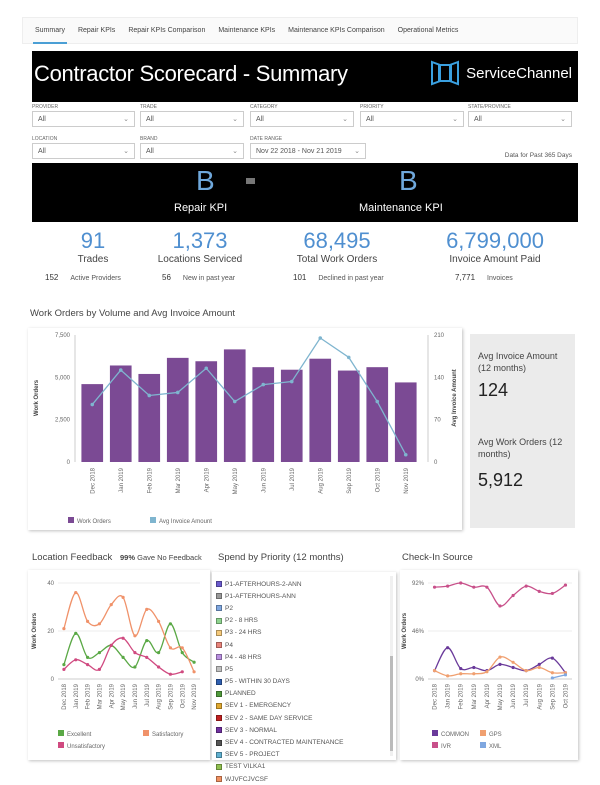 The height and width of the screenshot is (785, 600). I want to click on priority-legend-item: SEV 3 - NORMAL, so click(279, 730).